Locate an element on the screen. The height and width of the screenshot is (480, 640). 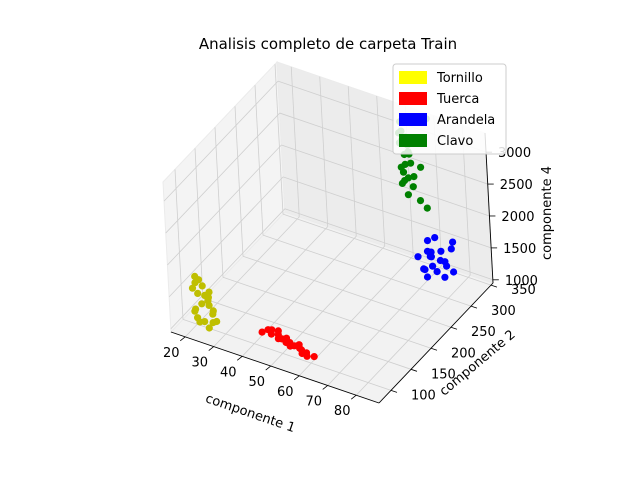
z-tick-label: 2000 is located at coordinates (517, 217).